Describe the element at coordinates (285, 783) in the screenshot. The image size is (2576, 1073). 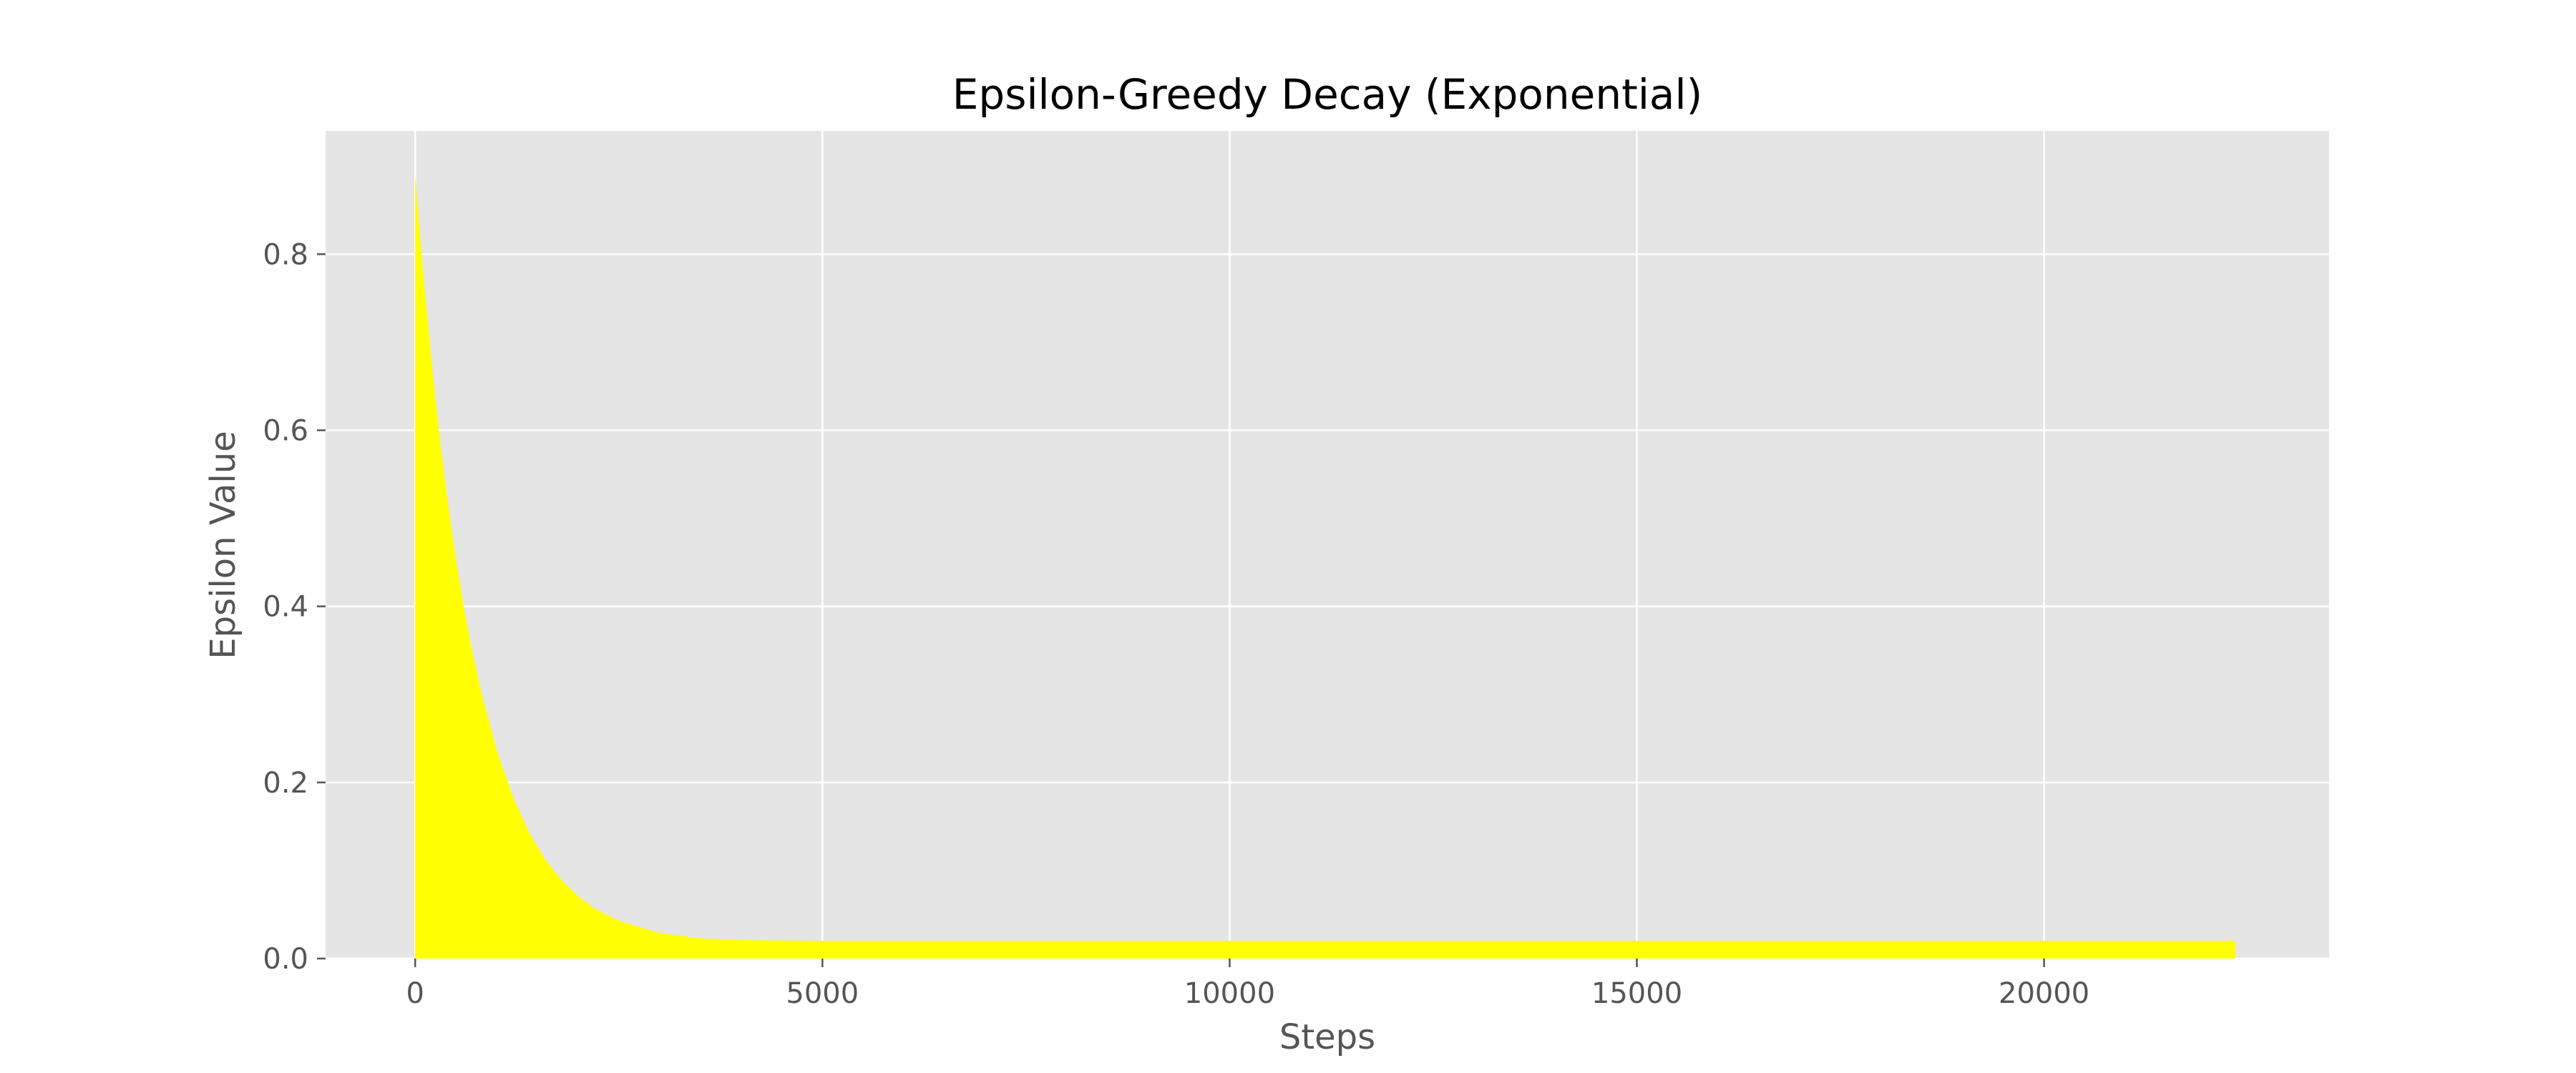
I see `y-tick-label: 0.2` at that location.